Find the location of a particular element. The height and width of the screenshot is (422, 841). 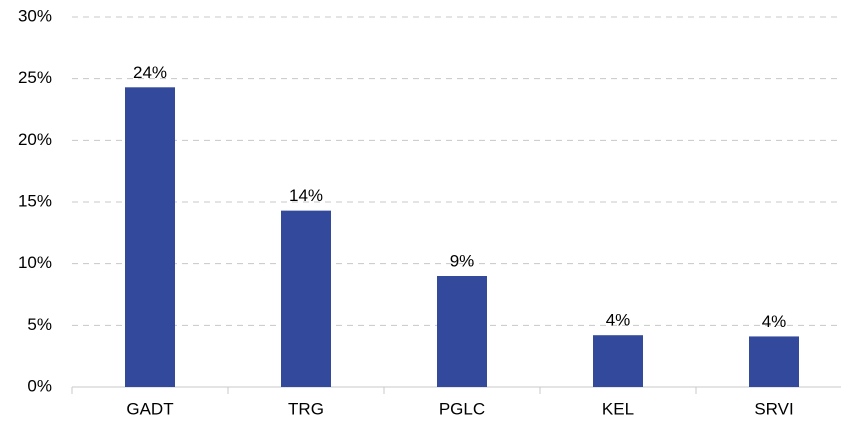

data-label: 14% is located at coordinates (306, 195).